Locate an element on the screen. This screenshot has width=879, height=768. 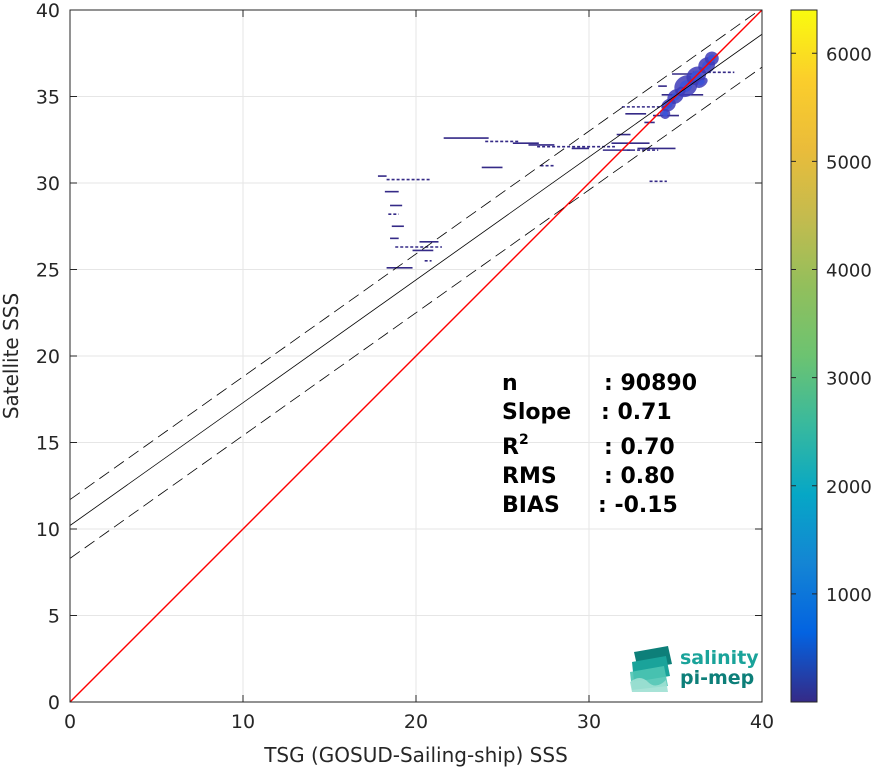
stat-label: Slope is located at coordinates (536, 412).